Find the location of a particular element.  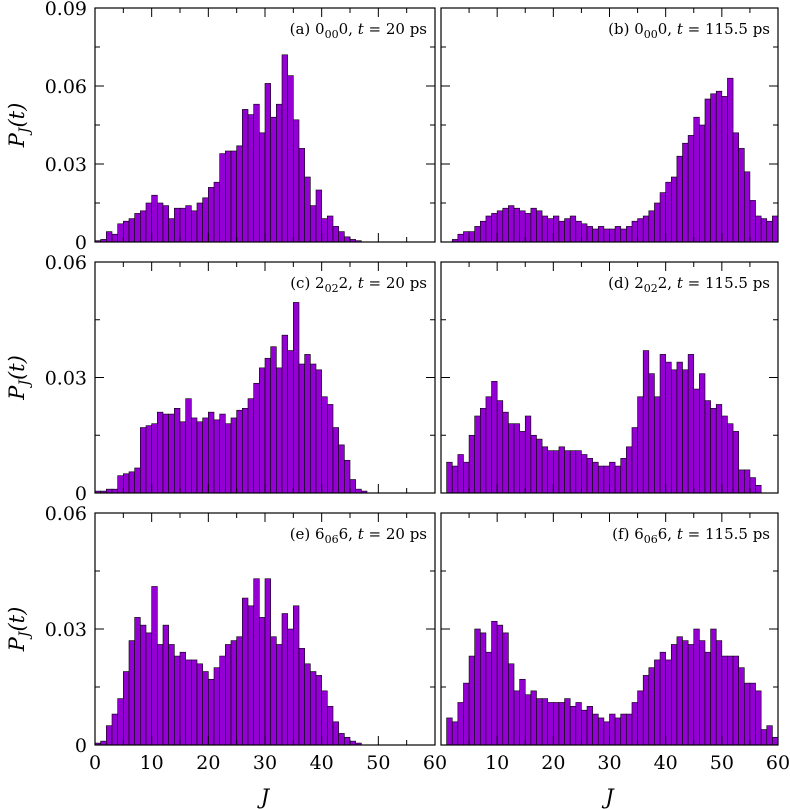

panel-annotation-c: (c) 2022, t = 20 ps is located at coordinates (358, 284).